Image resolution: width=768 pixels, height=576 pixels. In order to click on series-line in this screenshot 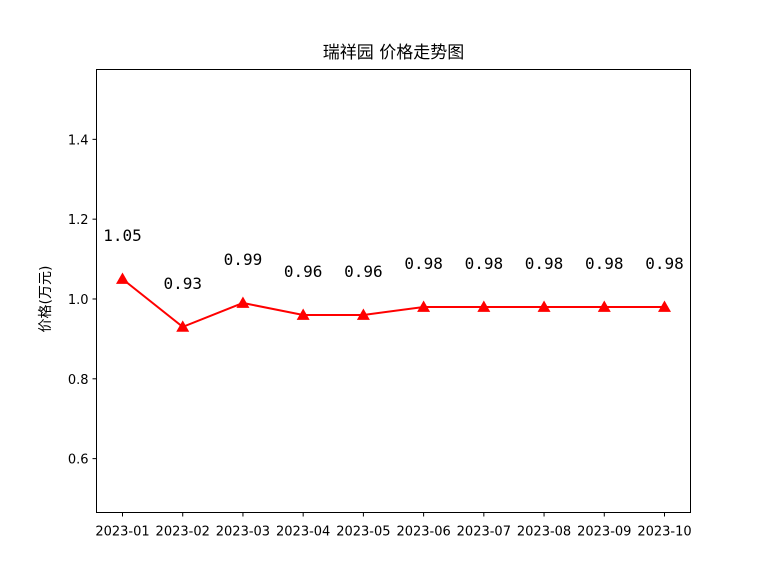, I will do `click(393, 303)`.